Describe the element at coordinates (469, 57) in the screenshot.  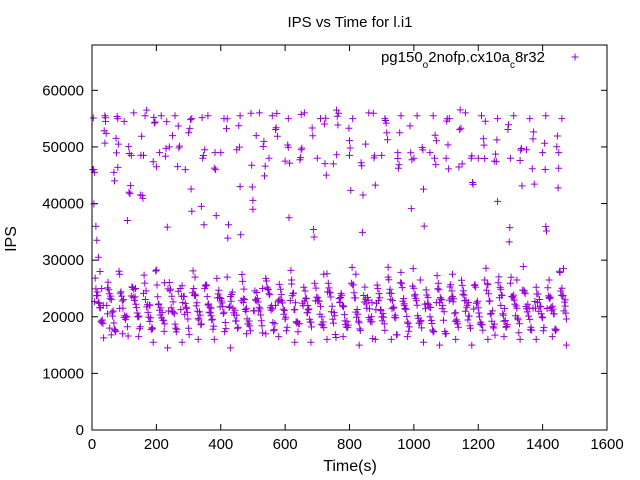
I see `legend-text-part: 2nofp.cx10a` at that location.